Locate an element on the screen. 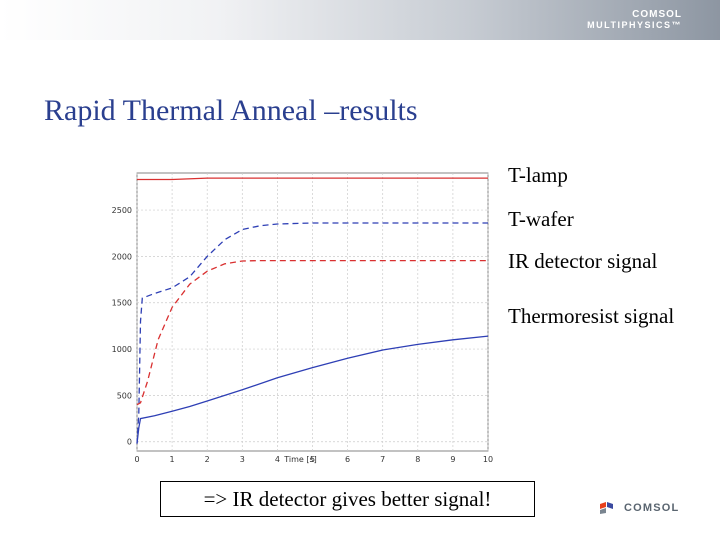  x-tick-label: 3 is located at coordinates (242, 459).